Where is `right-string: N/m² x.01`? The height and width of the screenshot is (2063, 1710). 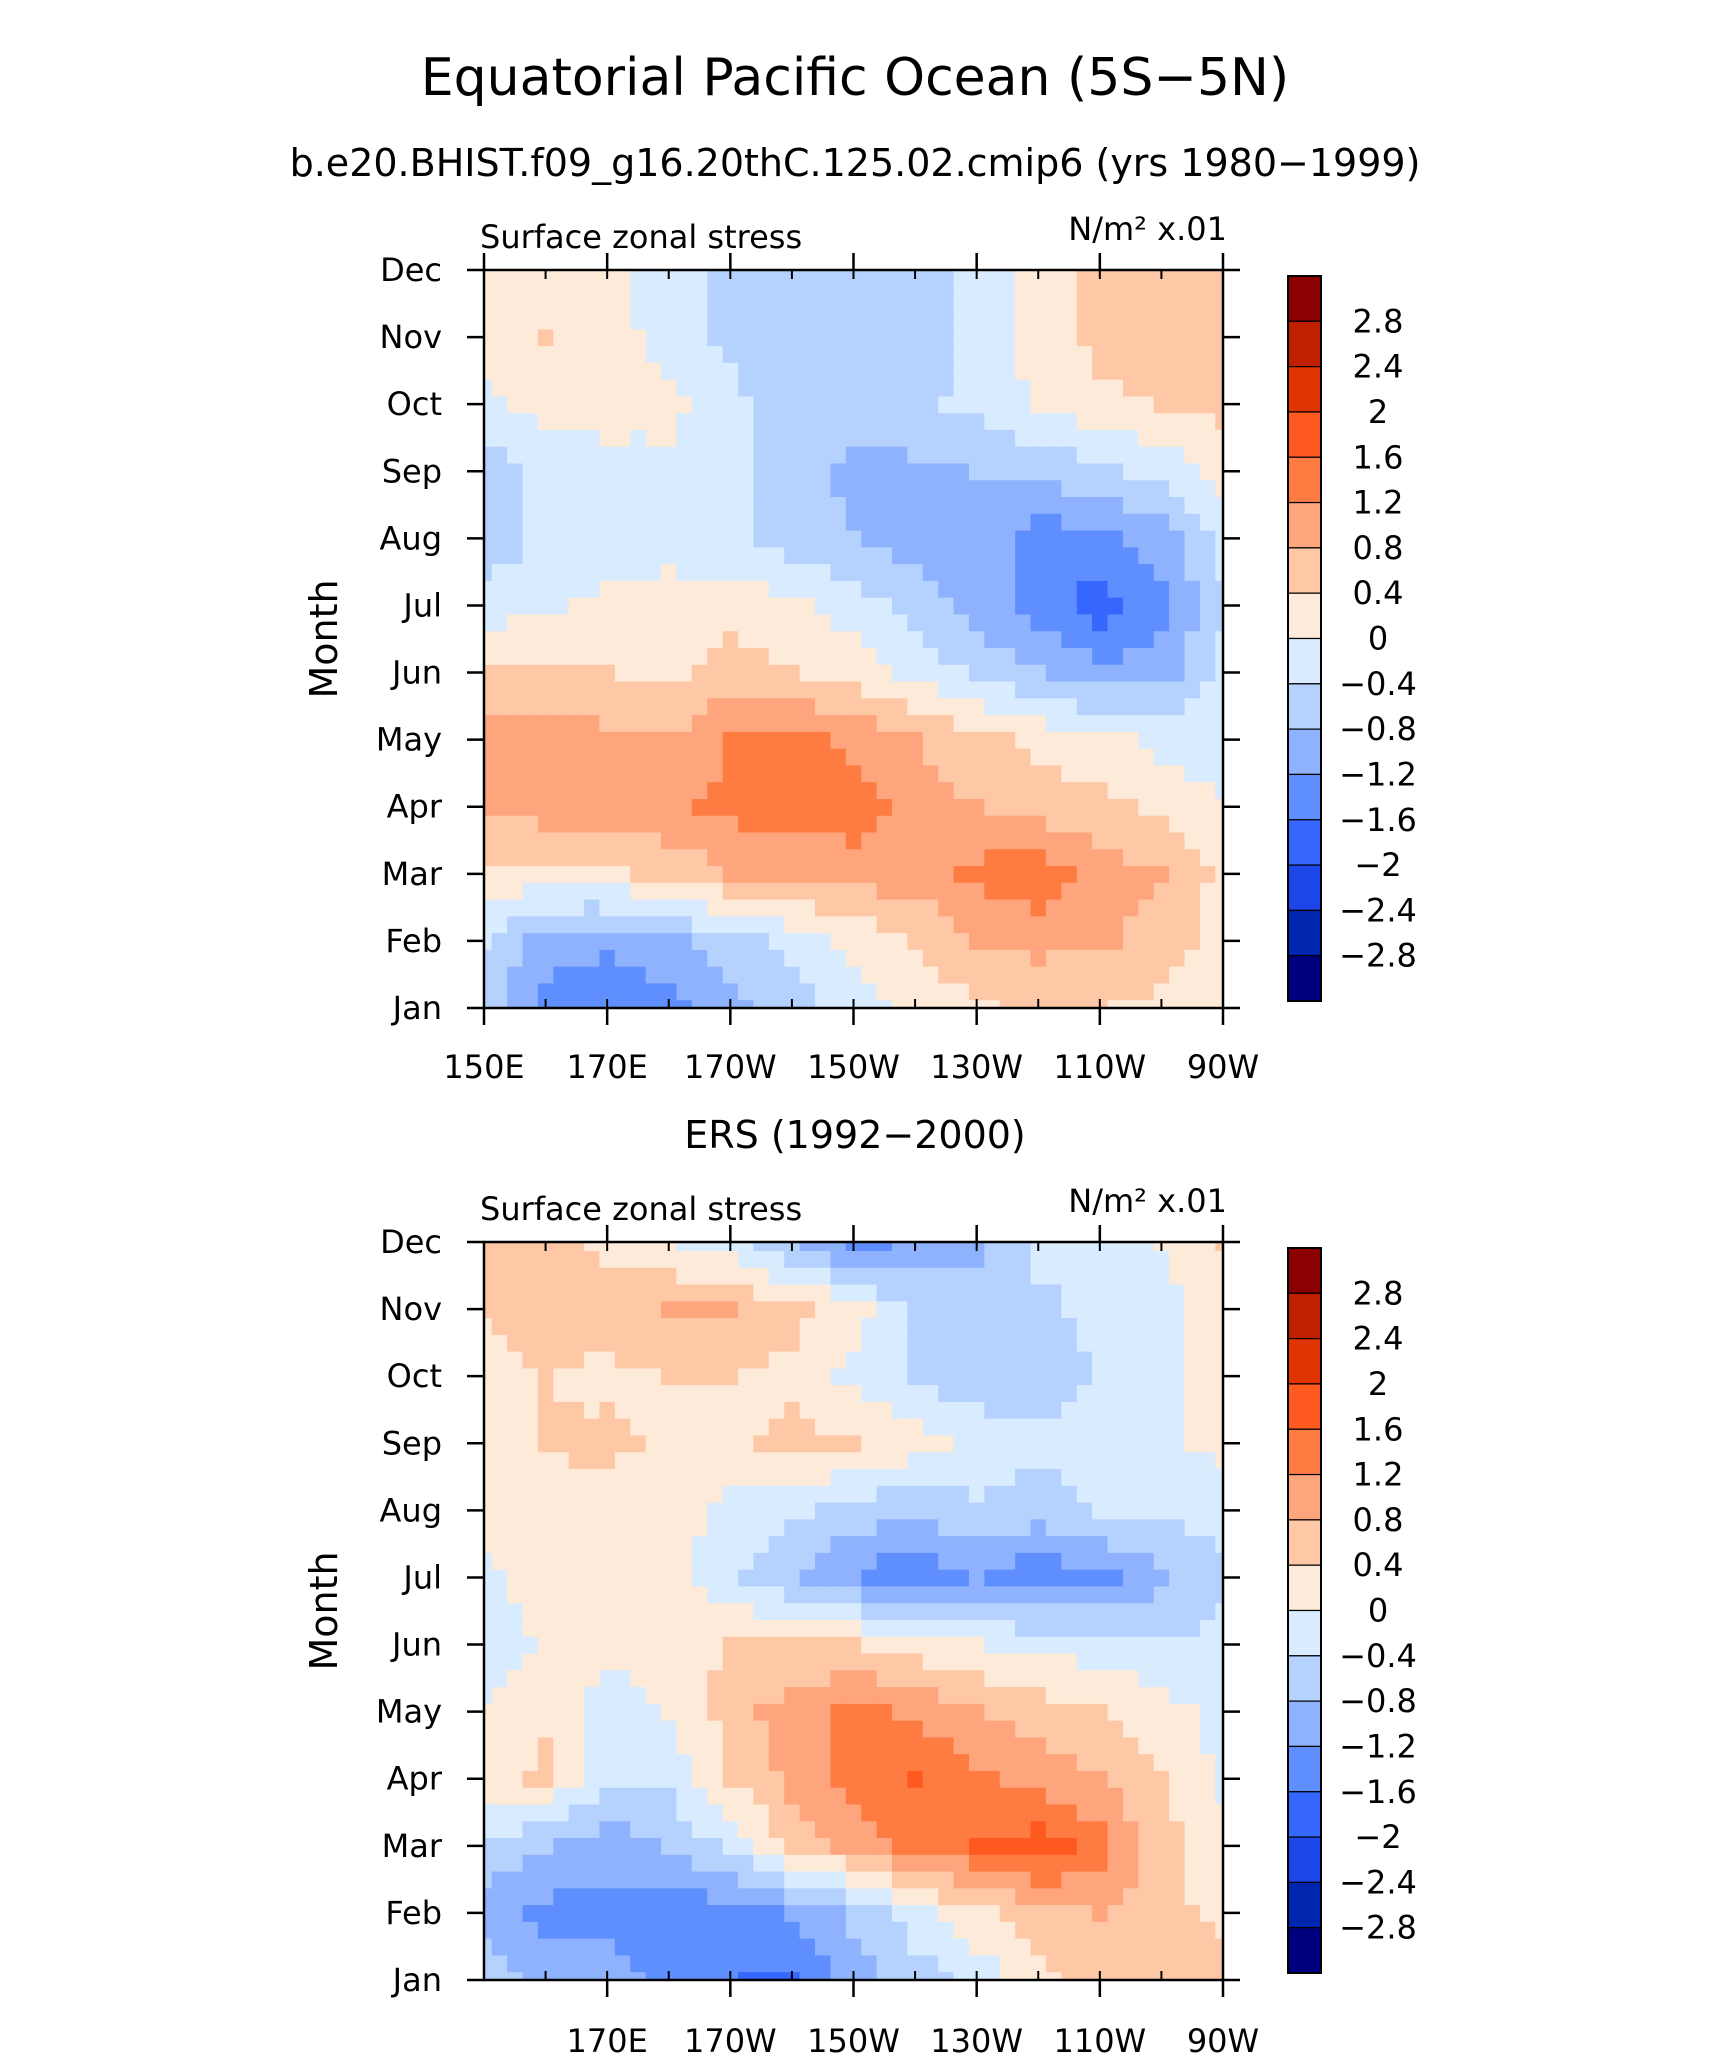 right-string: N/m² x.01 is located at coordinates (1147, 1201).